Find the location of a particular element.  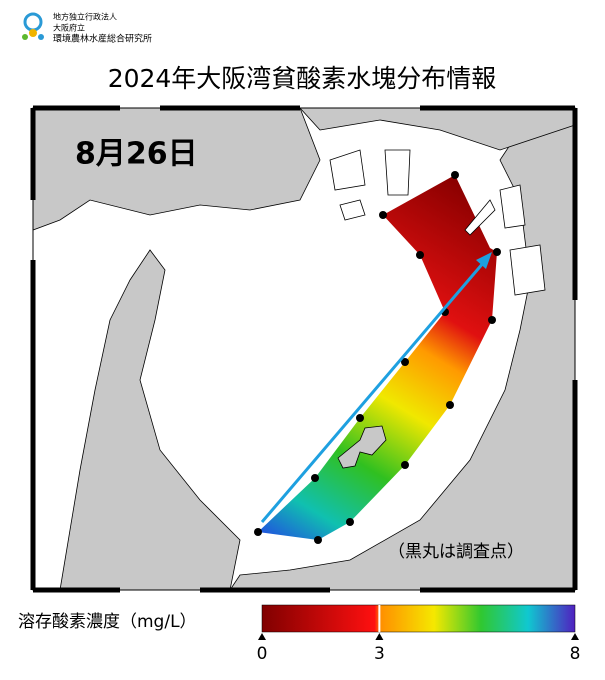

colorbar-label: 溶存酸素濃度（mg/L） is located at coordinates (107, 622).